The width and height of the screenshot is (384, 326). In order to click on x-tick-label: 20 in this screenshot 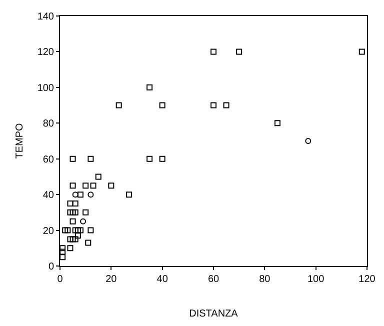, I will do `click(112, 279)`.